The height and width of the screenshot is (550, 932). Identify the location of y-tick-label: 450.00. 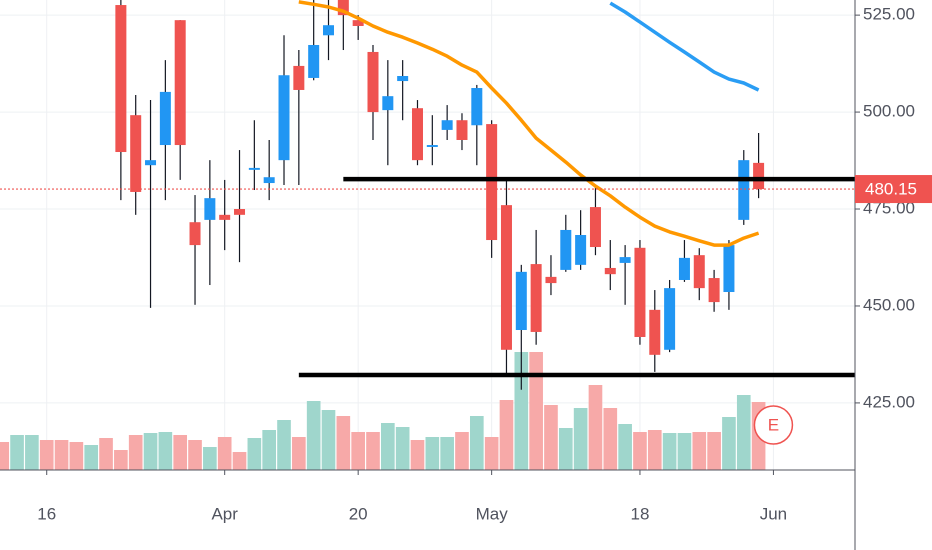
(889, 304).